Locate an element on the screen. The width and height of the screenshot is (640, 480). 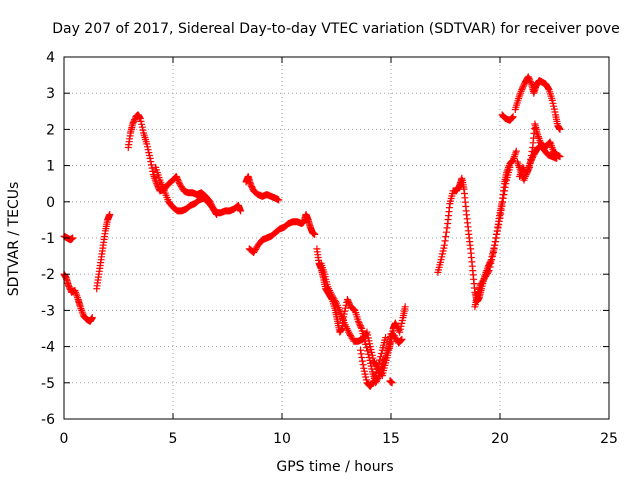
y-tick-label: -6 is located at coordinates (48, 420).